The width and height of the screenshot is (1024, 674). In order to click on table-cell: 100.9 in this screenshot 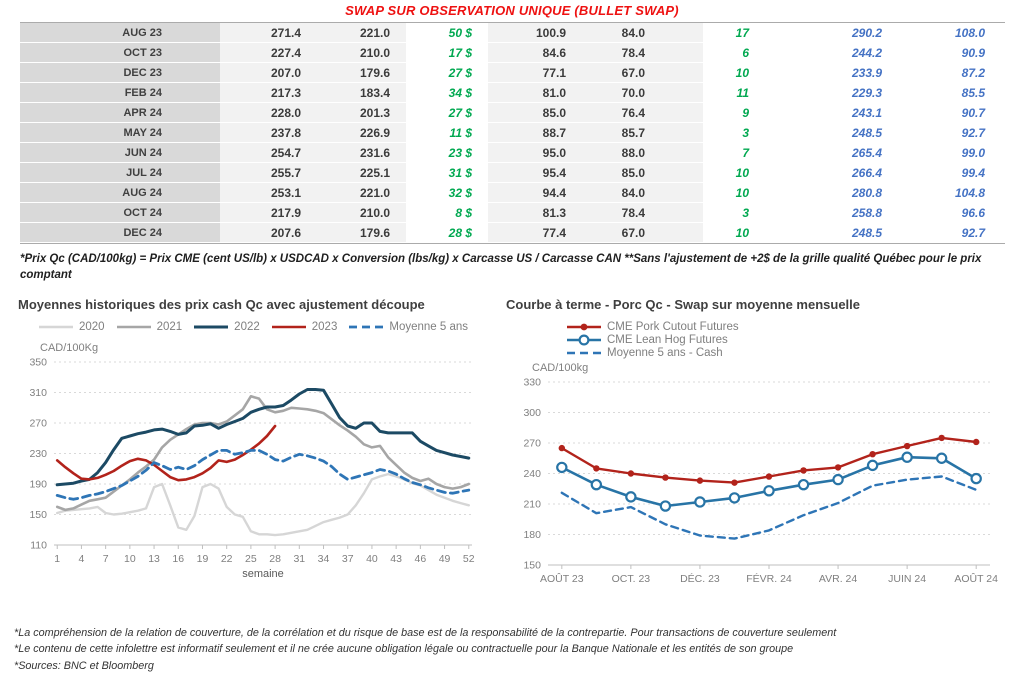, I will do `click(538, 33)`.